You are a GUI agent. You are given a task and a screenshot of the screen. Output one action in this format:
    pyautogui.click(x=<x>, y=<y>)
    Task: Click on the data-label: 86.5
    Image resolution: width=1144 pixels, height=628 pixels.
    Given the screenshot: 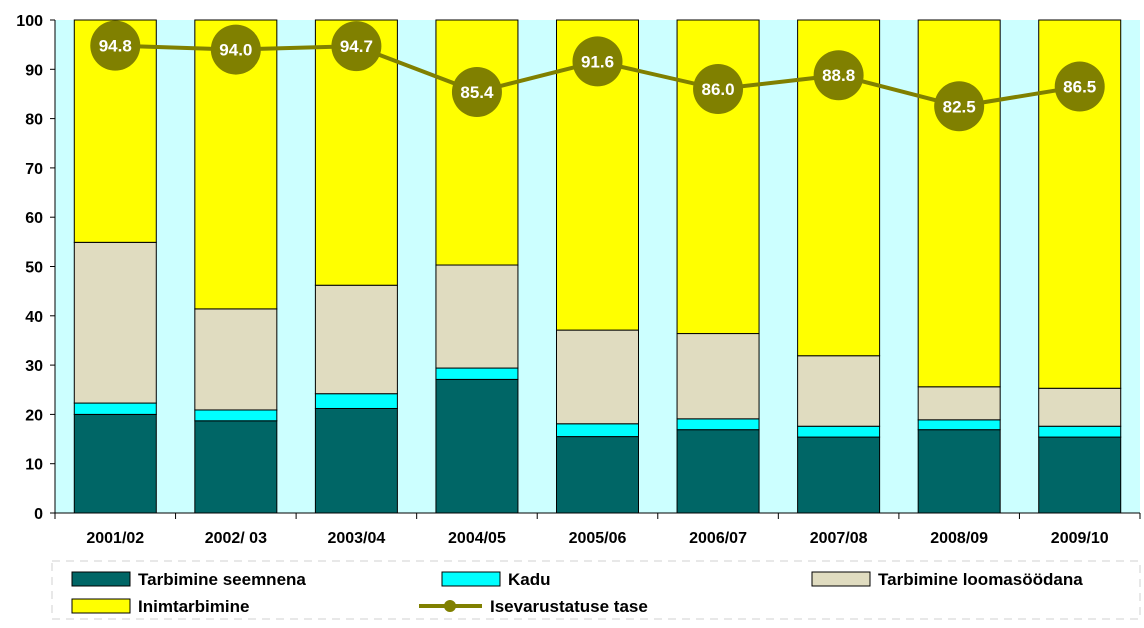 What is the action you would take?
    pyautogui.click(x=1079, y=87)
    